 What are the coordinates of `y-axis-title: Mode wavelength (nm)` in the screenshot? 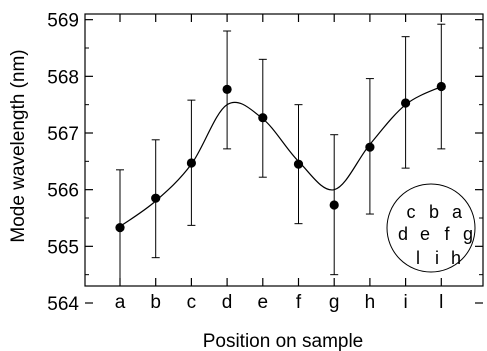 It's located at (18, 145).